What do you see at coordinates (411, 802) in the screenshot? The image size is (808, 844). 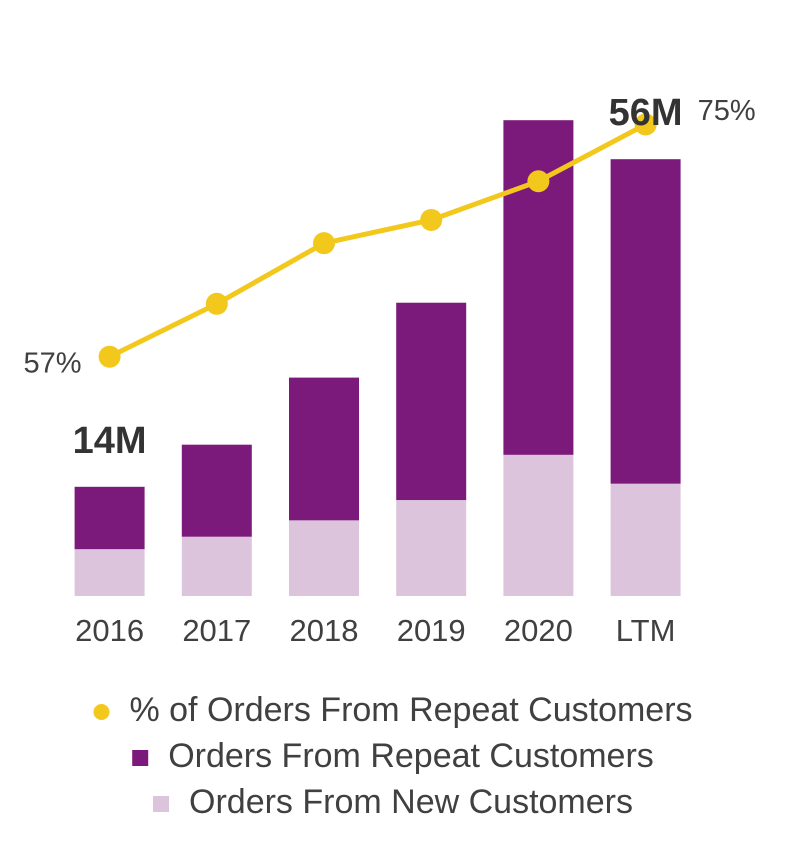 I see `legend-label: Orders From New Customers` at bounding box center [411, 802].